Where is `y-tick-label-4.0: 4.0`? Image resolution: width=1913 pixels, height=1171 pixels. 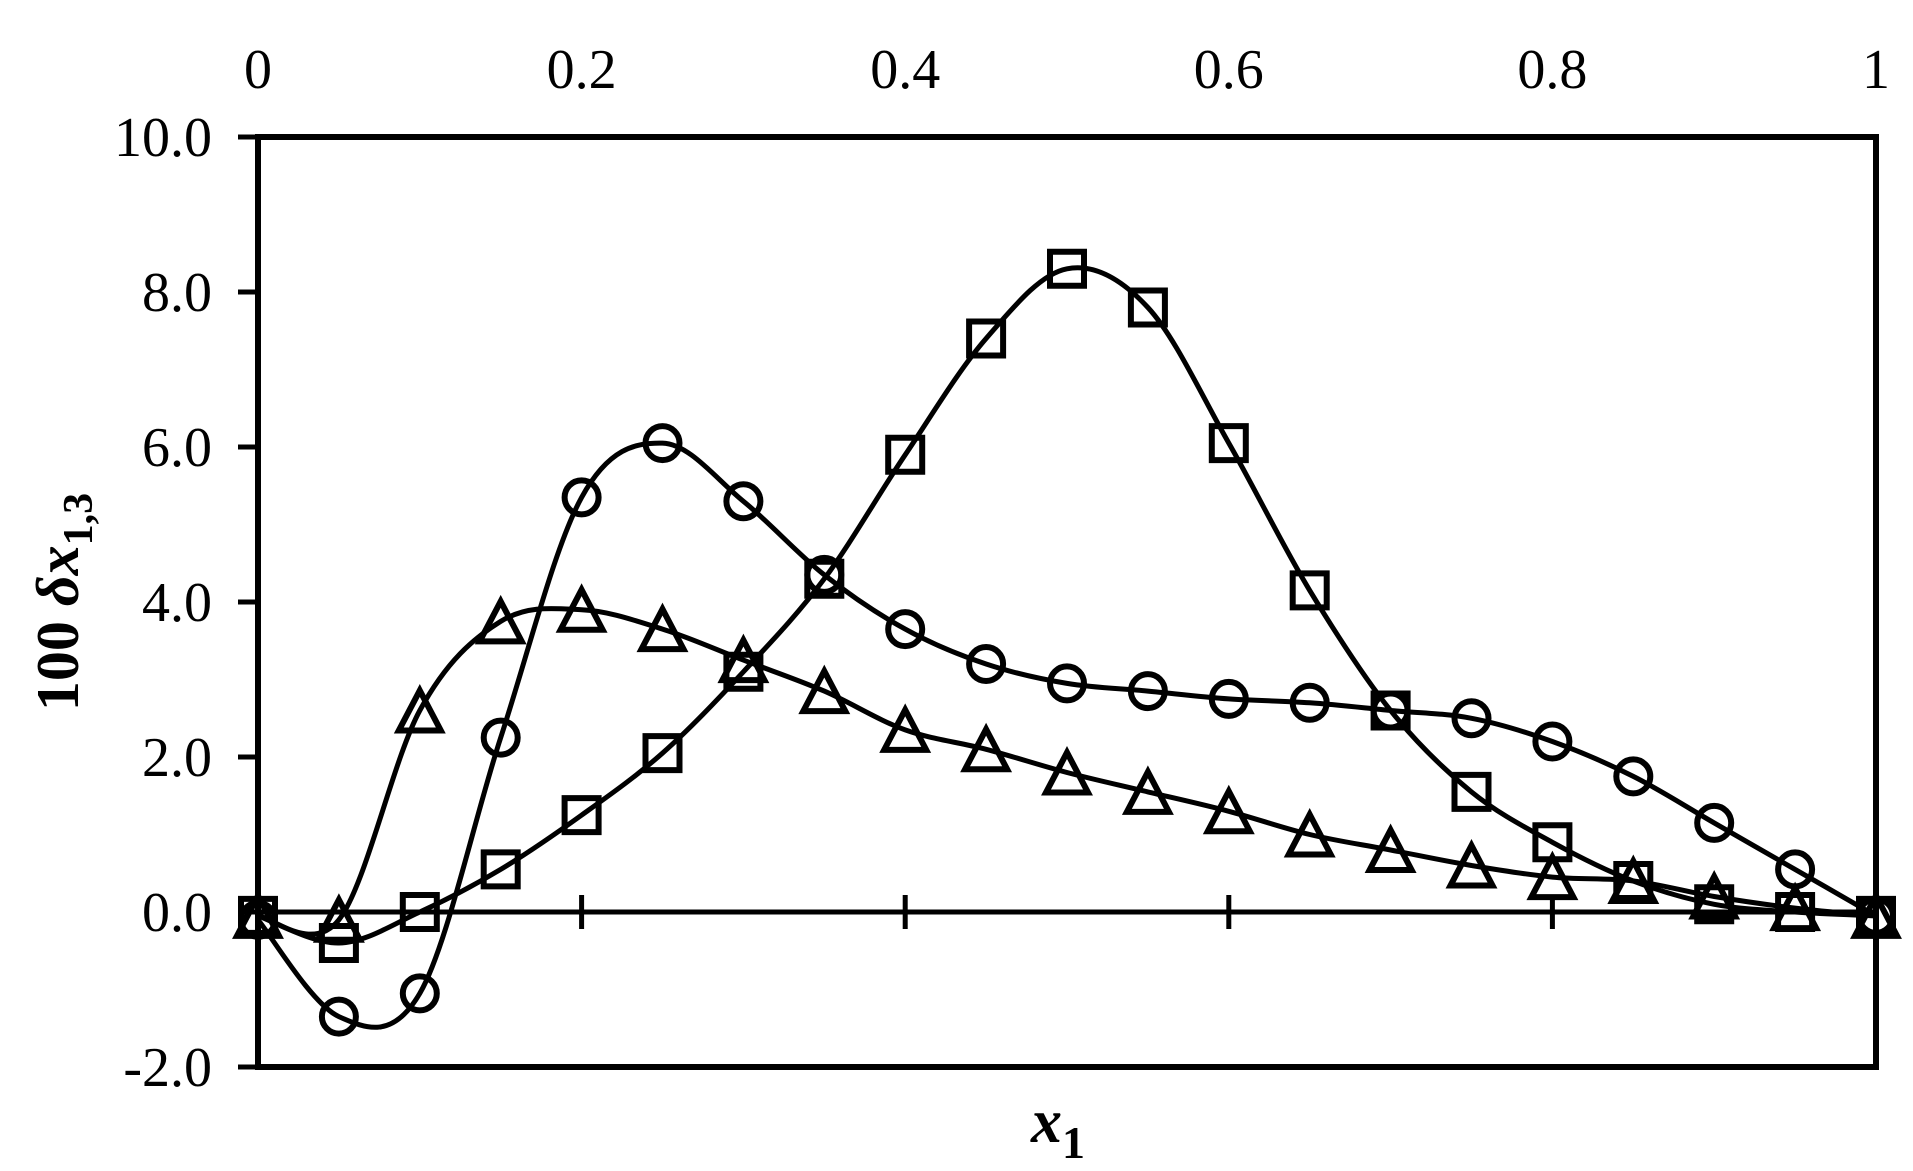
y-tick-label-4.0: 4.0 is located at coordinates (177, 603).